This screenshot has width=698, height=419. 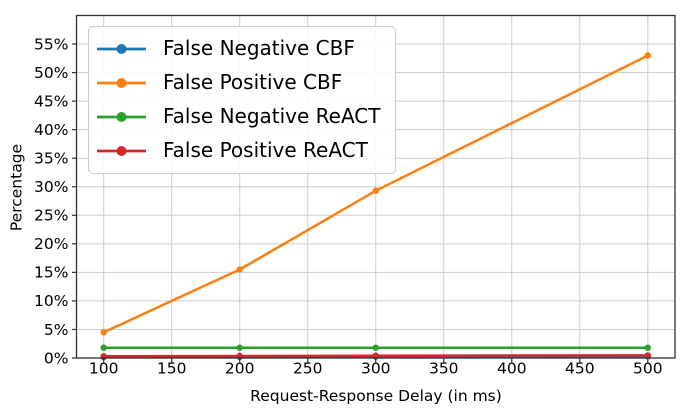 What do you see at coordinates (51, 44) in the screenshot?
I see `y-tick-label: 55%` at bounding box center [51, 44].